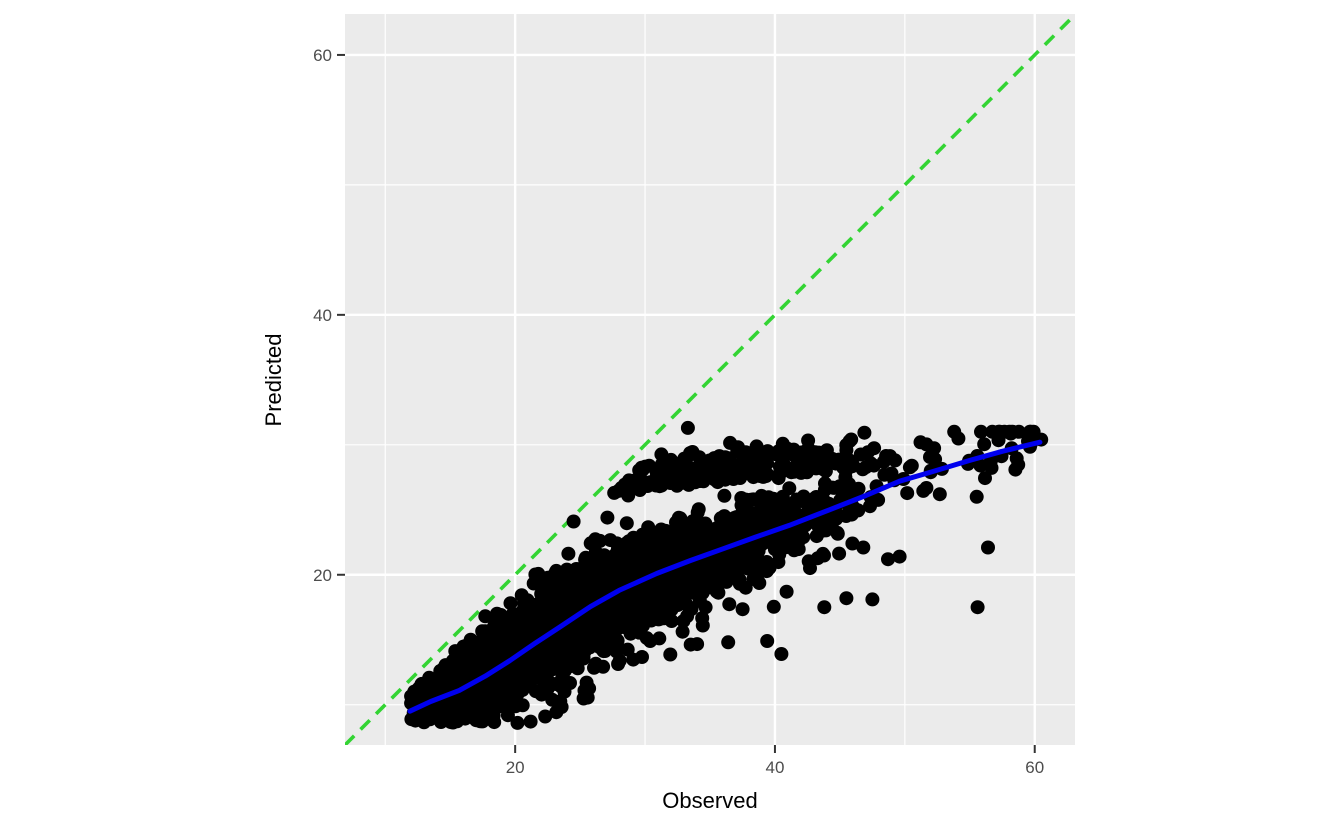  Describe the element at coordinates (322, 55) in the screenshot. I see `y-tick-label: 60` at that location.